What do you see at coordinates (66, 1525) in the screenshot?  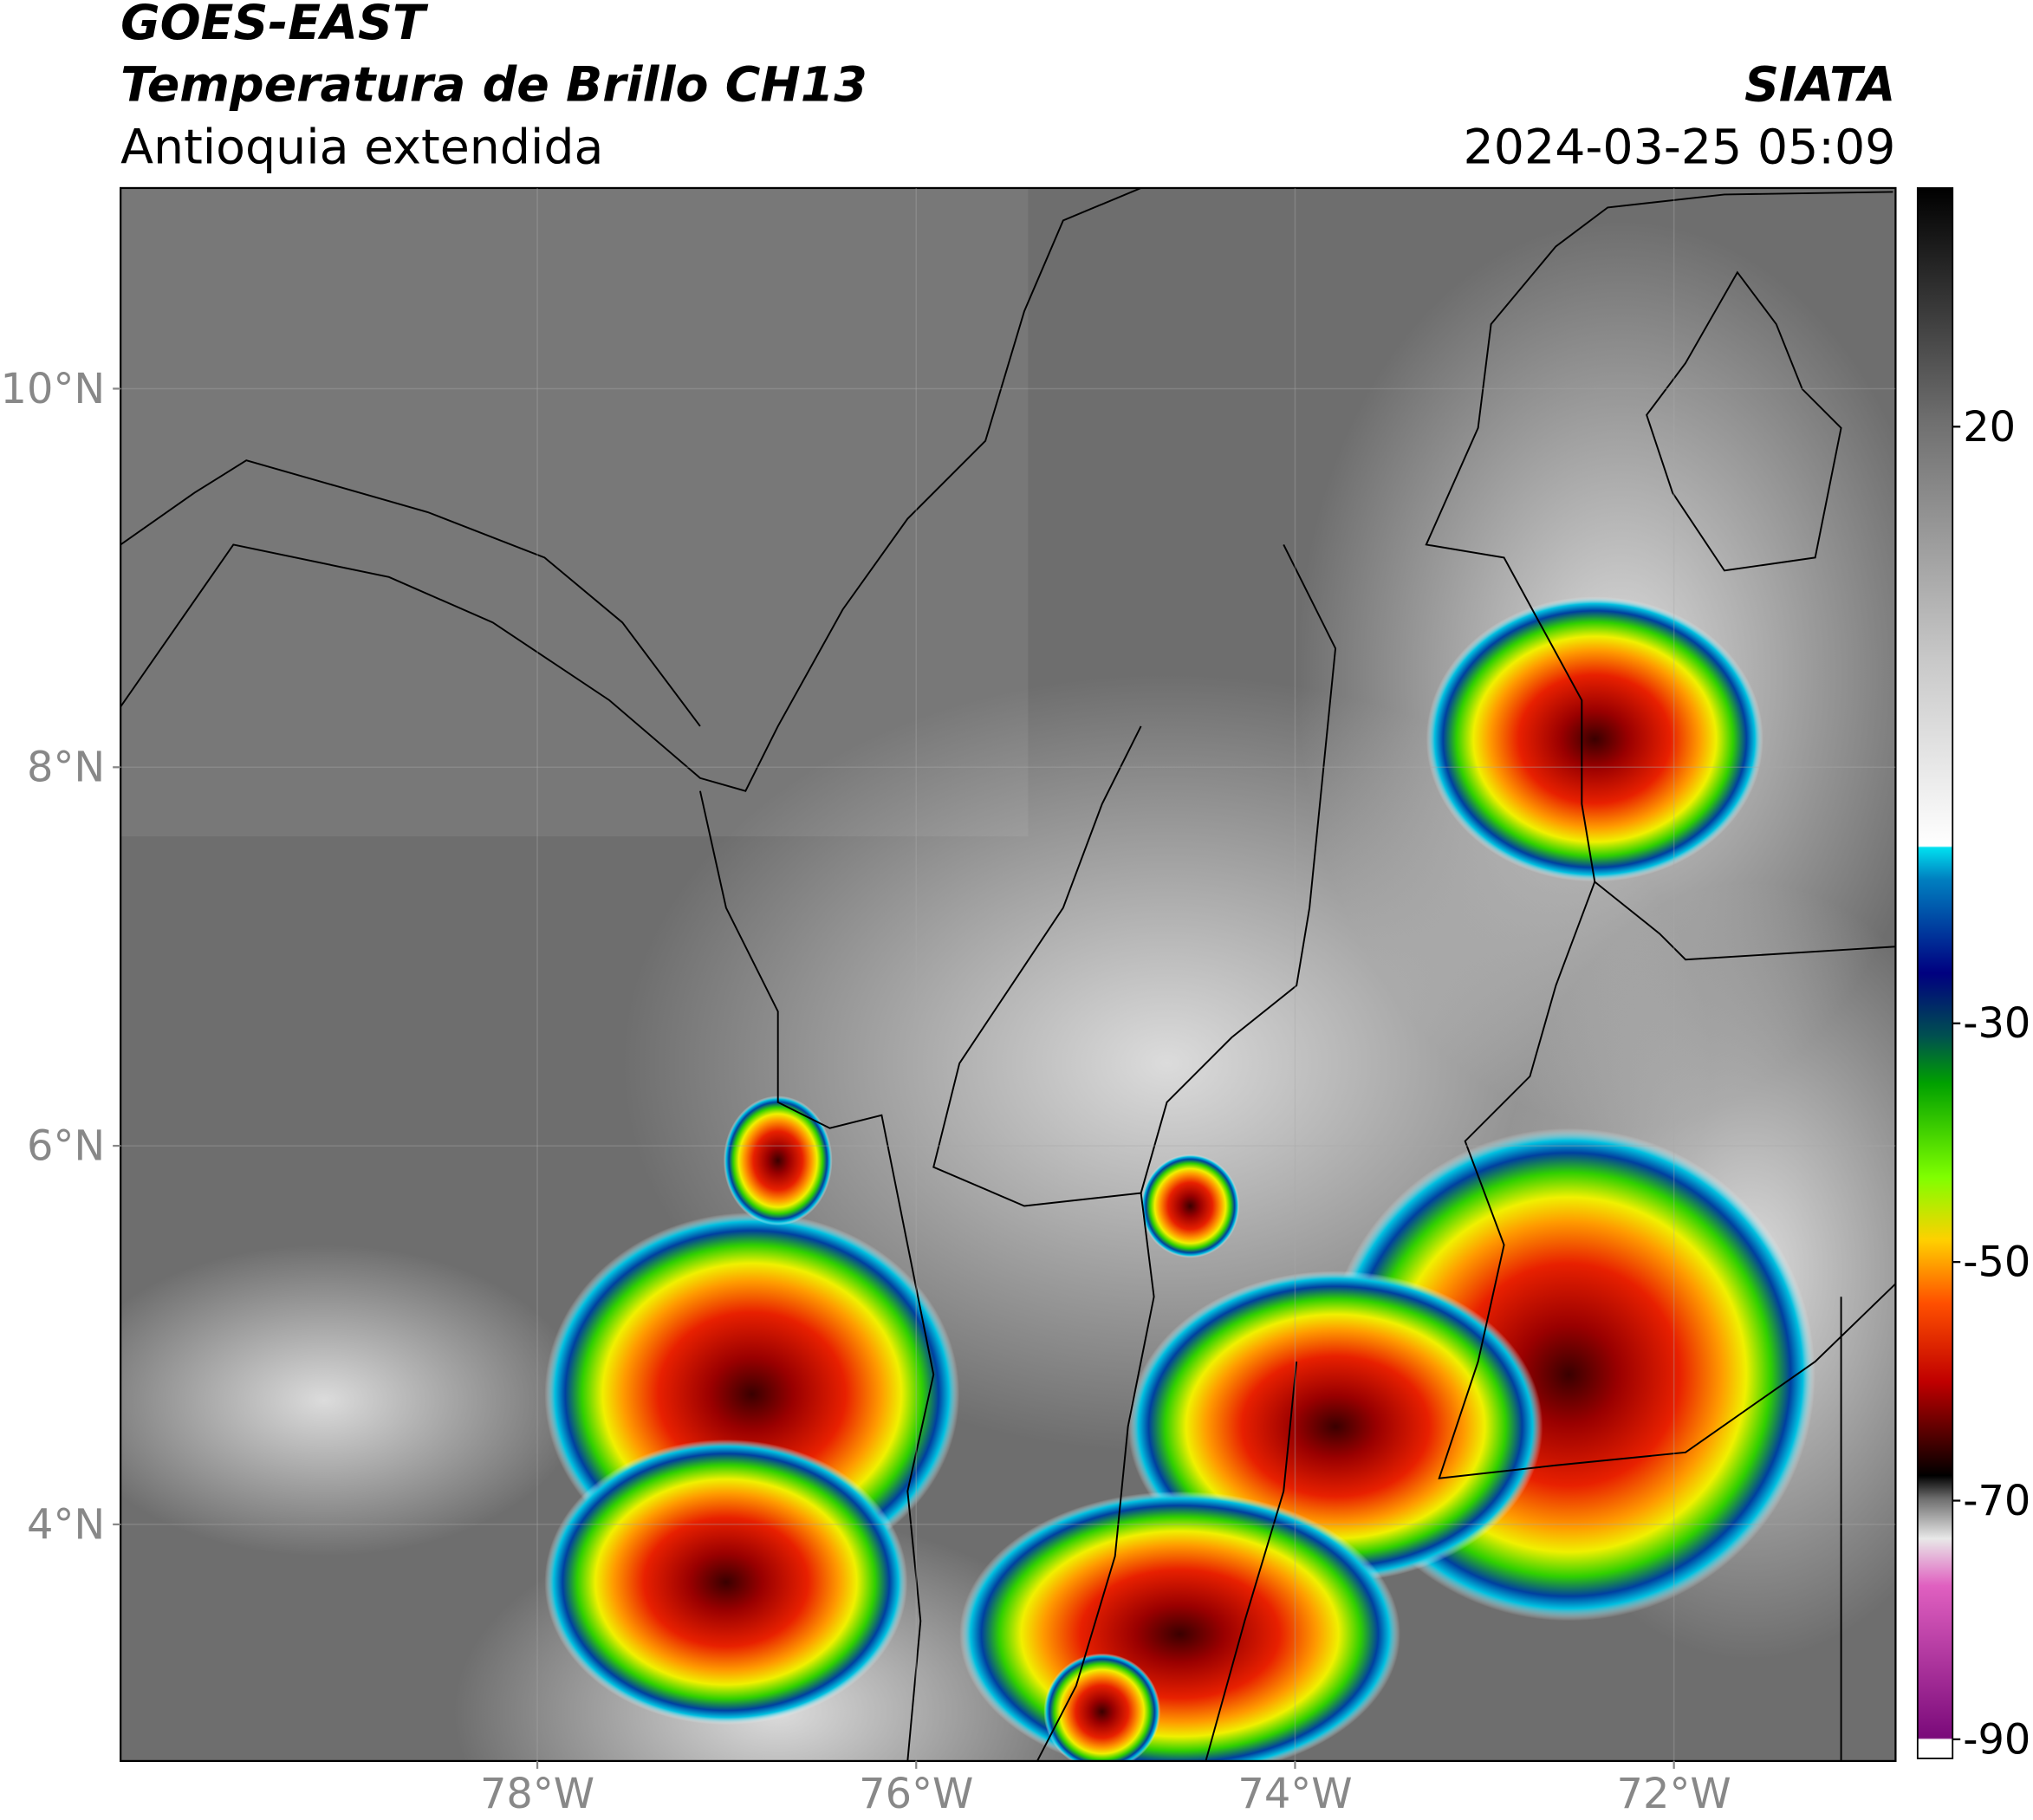 I see `y-tick-label: 4°N` at bounding box center [66, 1525].